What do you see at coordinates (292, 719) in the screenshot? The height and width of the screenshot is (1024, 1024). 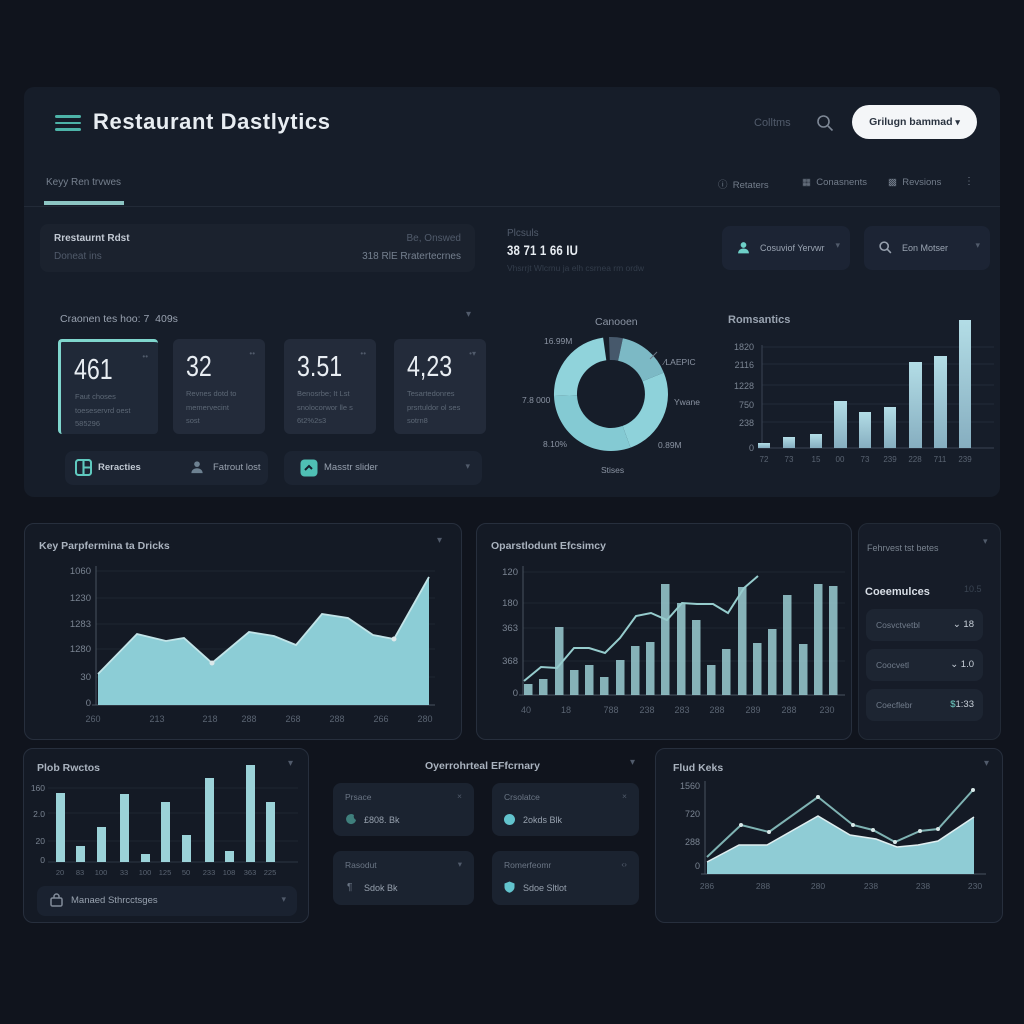 I see `svg-text: 268` at bounding box center [292, 719].